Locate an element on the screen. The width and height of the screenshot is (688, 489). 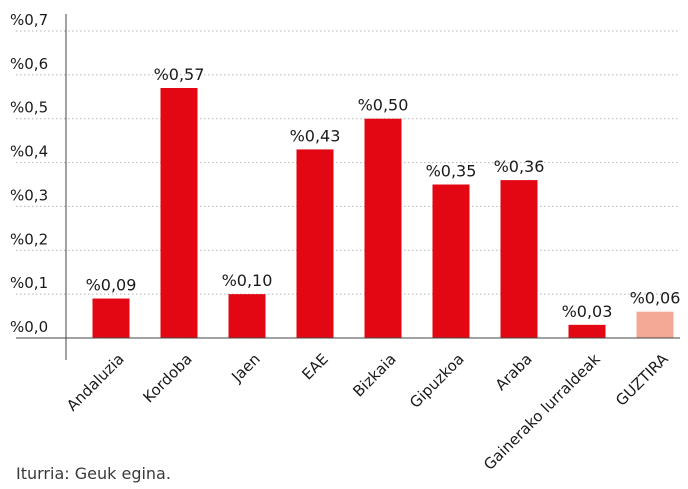
x-tick-label: Kordoba is located at coordinates (167, 378).